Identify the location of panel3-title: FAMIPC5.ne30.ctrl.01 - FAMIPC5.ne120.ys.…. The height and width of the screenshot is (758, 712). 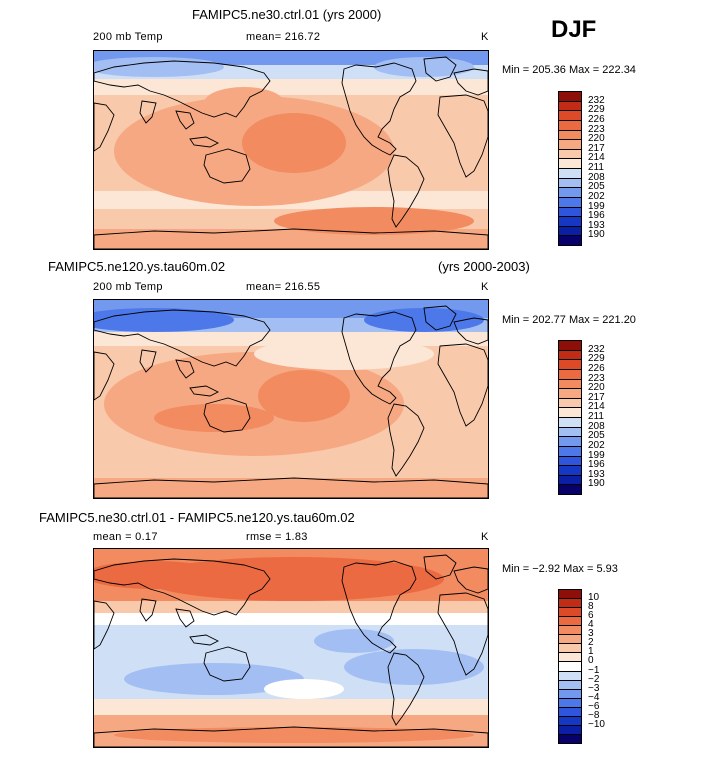
(197, 517).